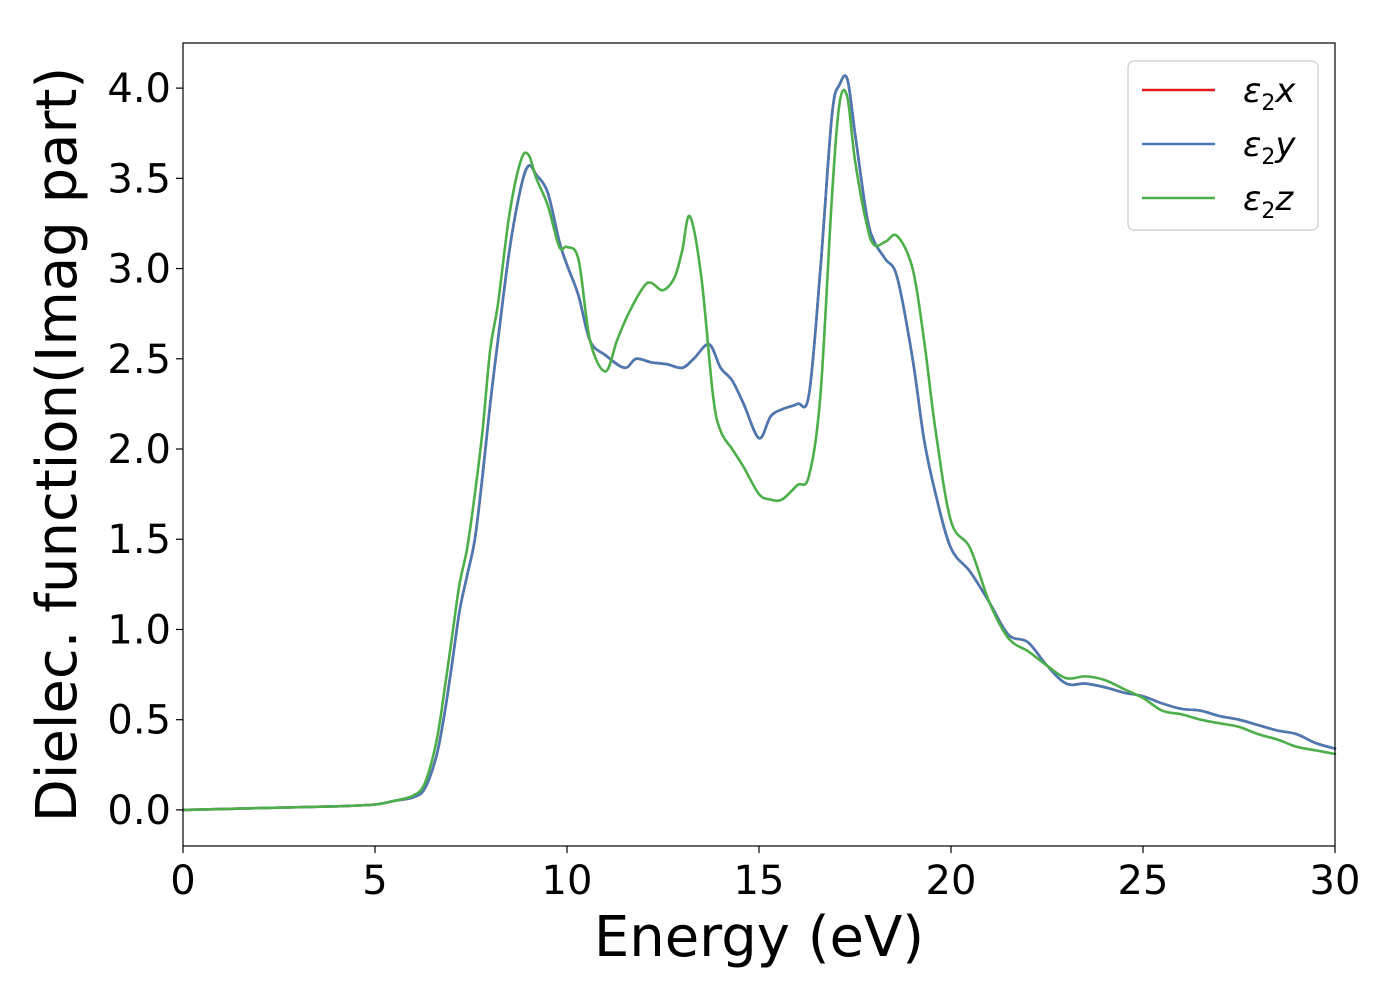 This screenshot has width=1400, height=1000. Describe the element at coordinates (139, 179) in the screenshot. I see `y-tick-label: 3.5` at that location.